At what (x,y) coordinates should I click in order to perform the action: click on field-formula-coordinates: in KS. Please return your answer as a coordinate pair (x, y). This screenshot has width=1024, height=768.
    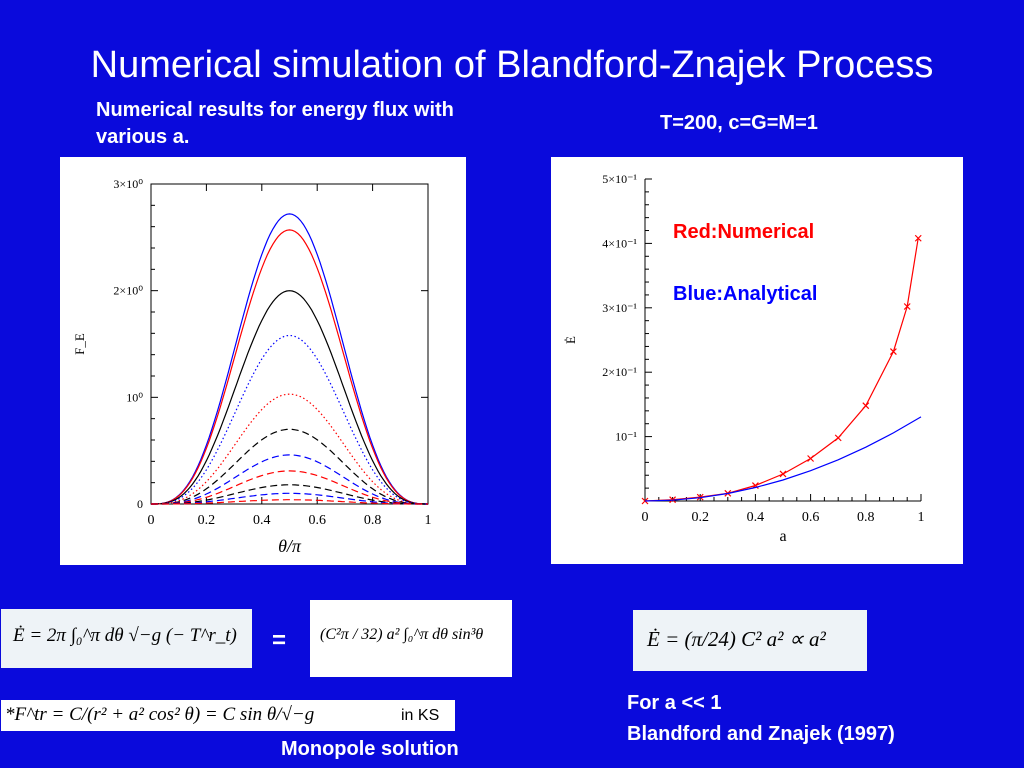
    Looking at the image, I should click on (420, 715).